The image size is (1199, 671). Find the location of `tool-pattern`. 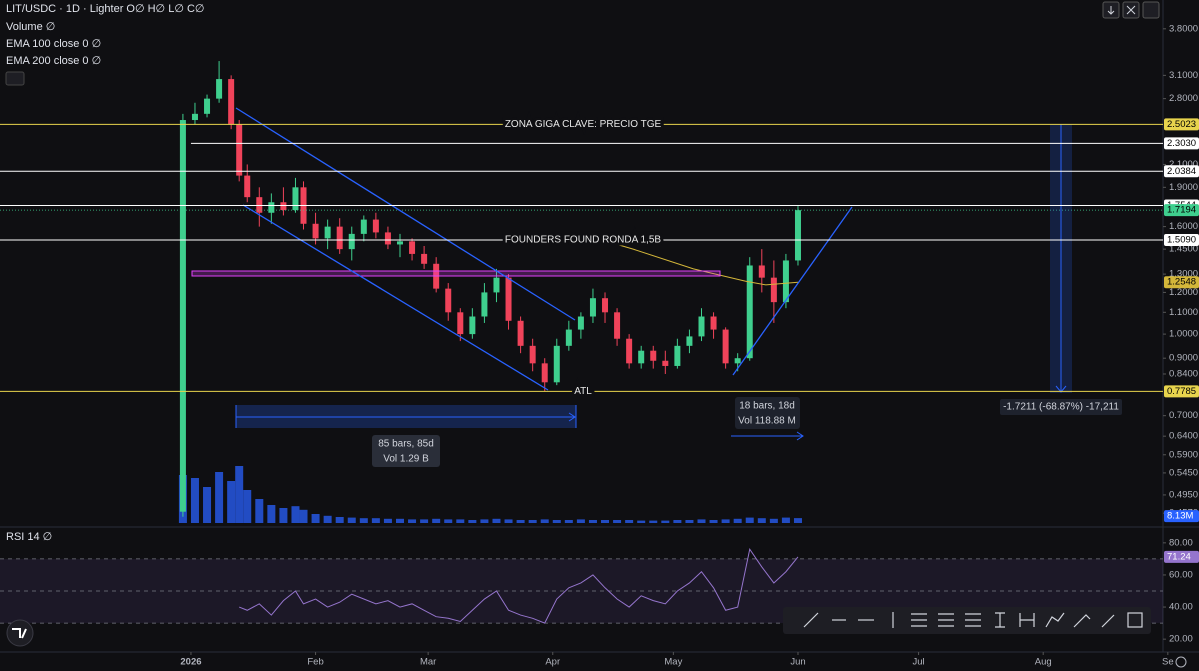

tool-pattern is located at coordinates (1055, 620).